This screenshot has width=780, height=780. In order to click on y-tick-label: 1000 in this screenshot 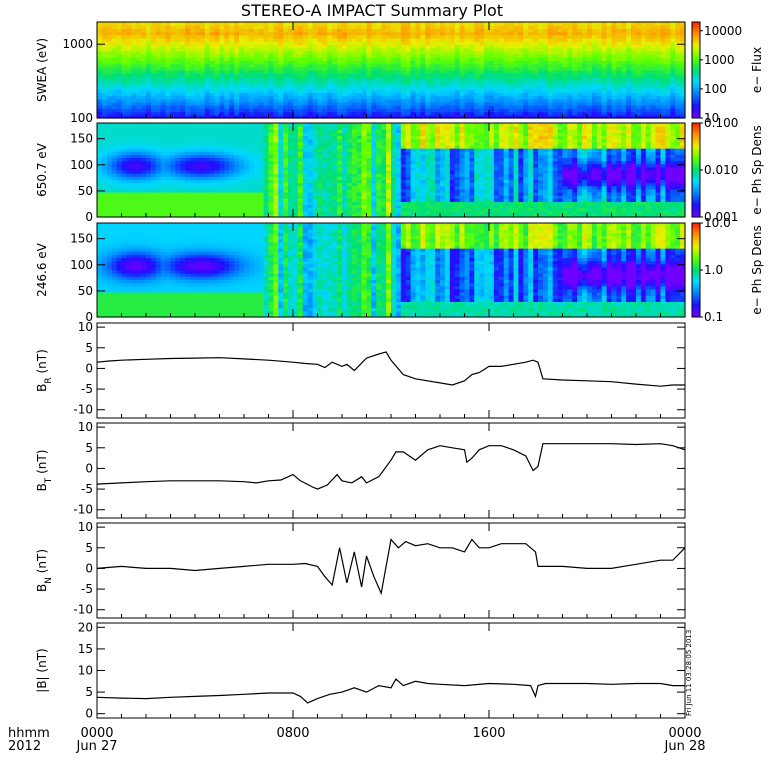, I will do `click(77, 44)`.